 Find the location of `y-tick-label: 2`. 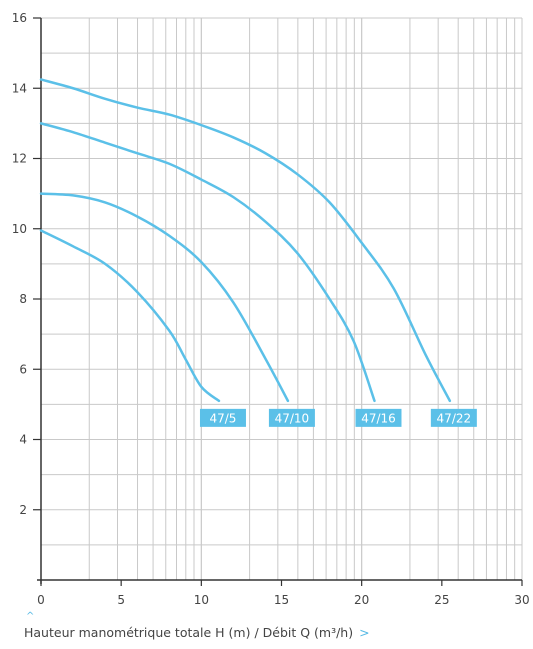

y-tick-label: 2 is located at coordinates (23, 510).